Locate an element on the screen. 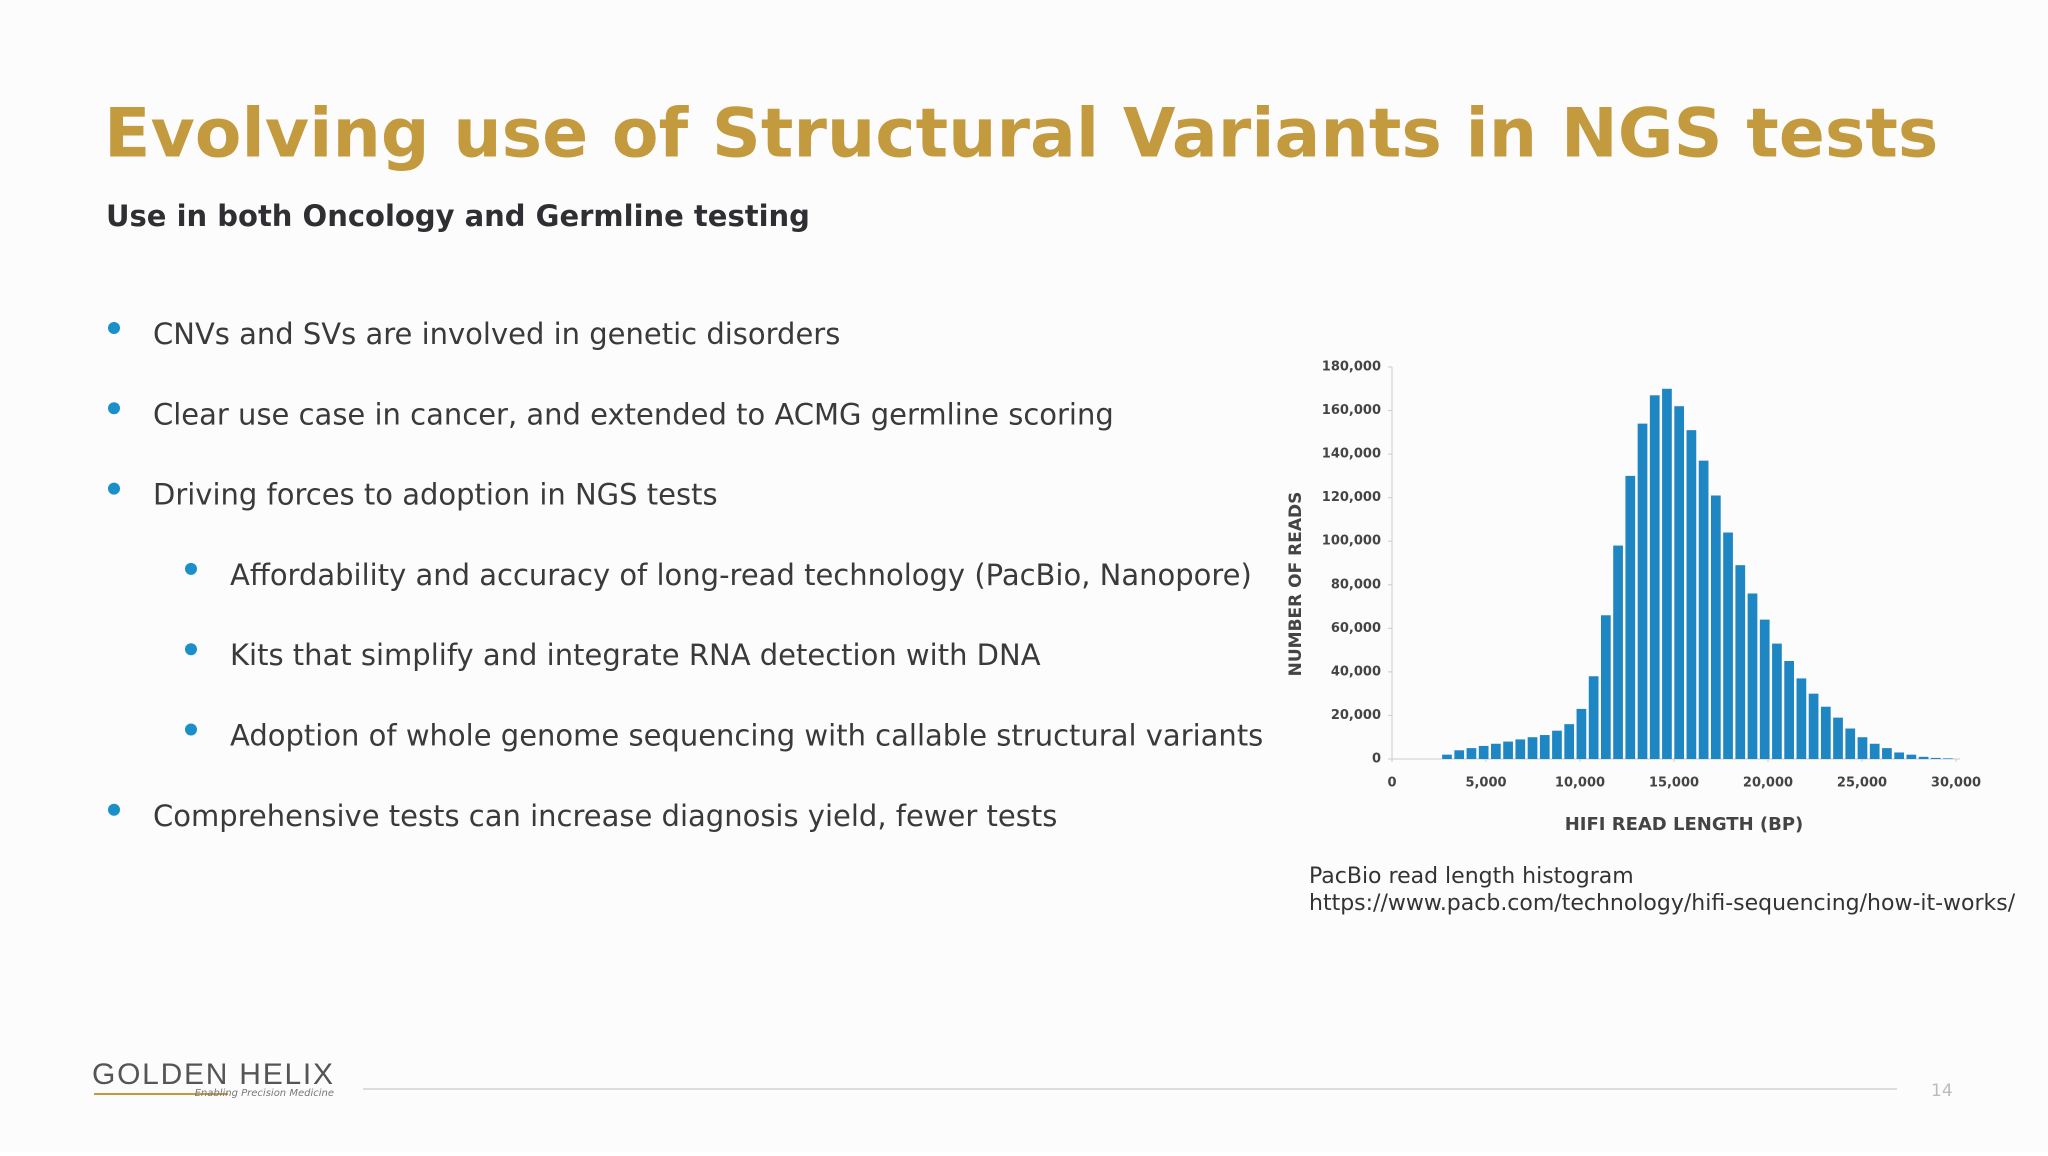 Image resolution: width=2048 pixels, height=1156 pixels. y-tick-label: 140,000 is located at coordinates (1351, 454).